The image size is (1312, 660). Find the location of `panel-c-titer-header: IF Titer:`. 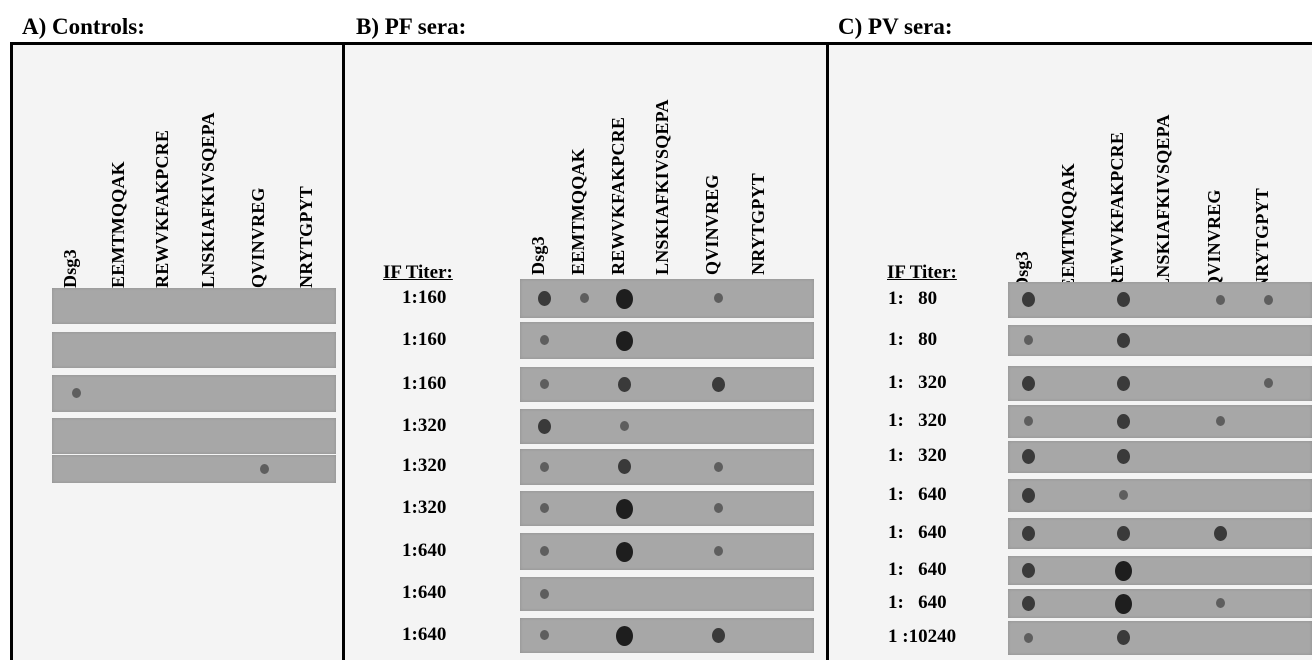

panel-c-titer-header: IF Titer: is located at coordinates (922, 272).